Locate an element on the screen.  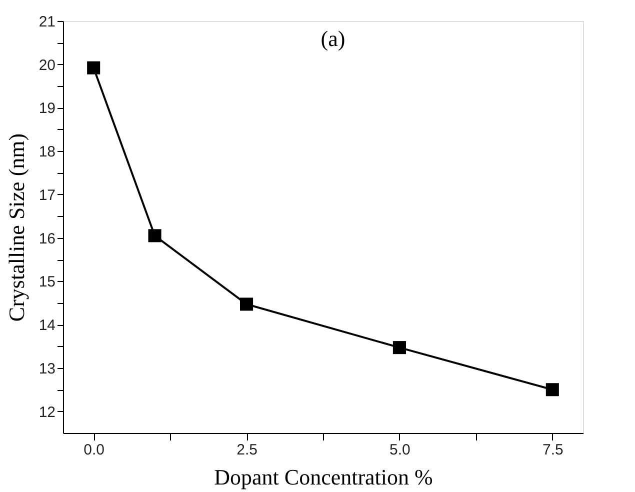
x-tick-label: 5.0 is located at coordinates (400, 450).